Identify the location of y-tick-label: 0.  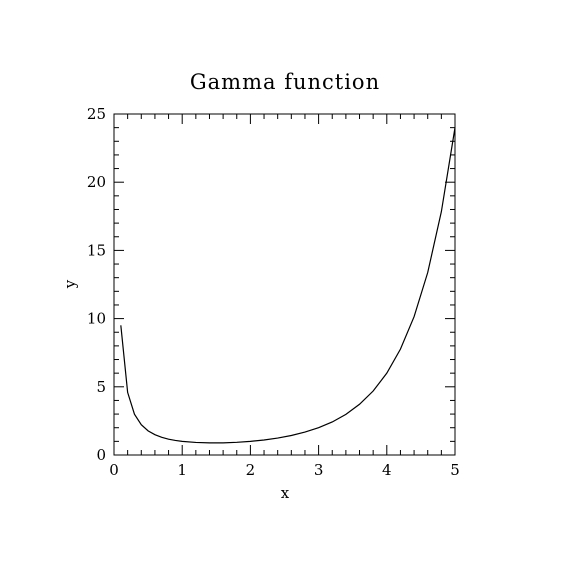
(101, 455).